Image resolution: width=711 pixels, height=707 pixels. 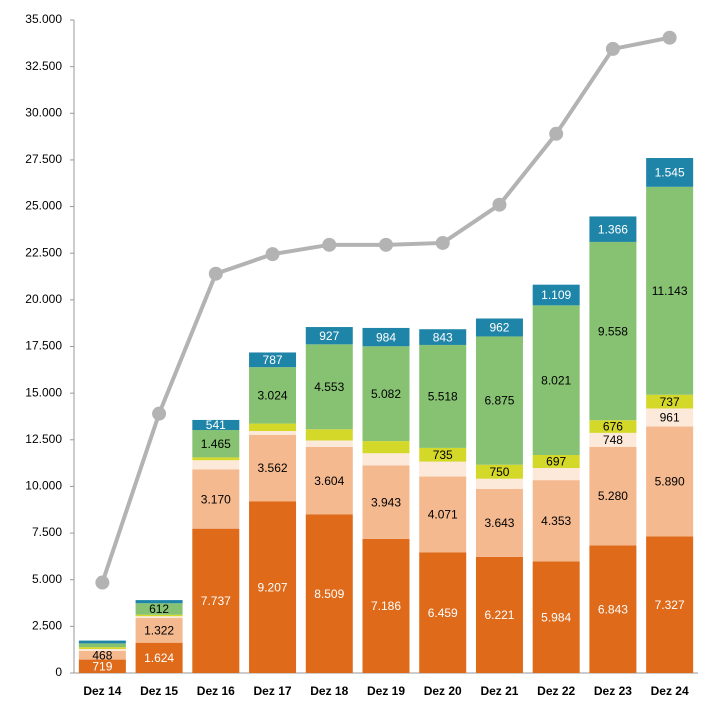 I want to click on data-label: 3.643, so click(x=499, y=523).